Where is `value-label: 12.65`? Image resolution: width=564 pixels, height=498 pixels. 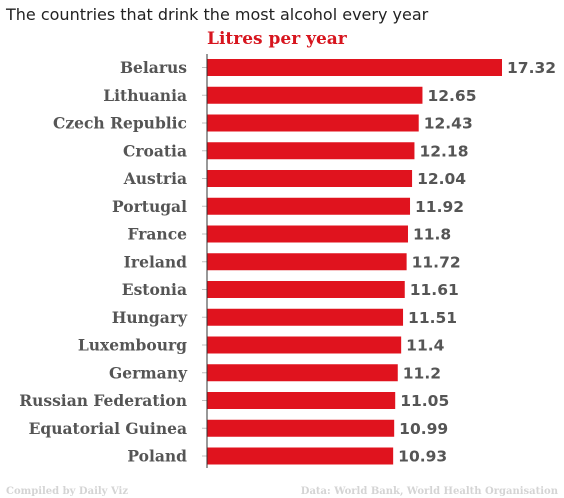 value-label: 12.65 is located at coordinates (451, 96).